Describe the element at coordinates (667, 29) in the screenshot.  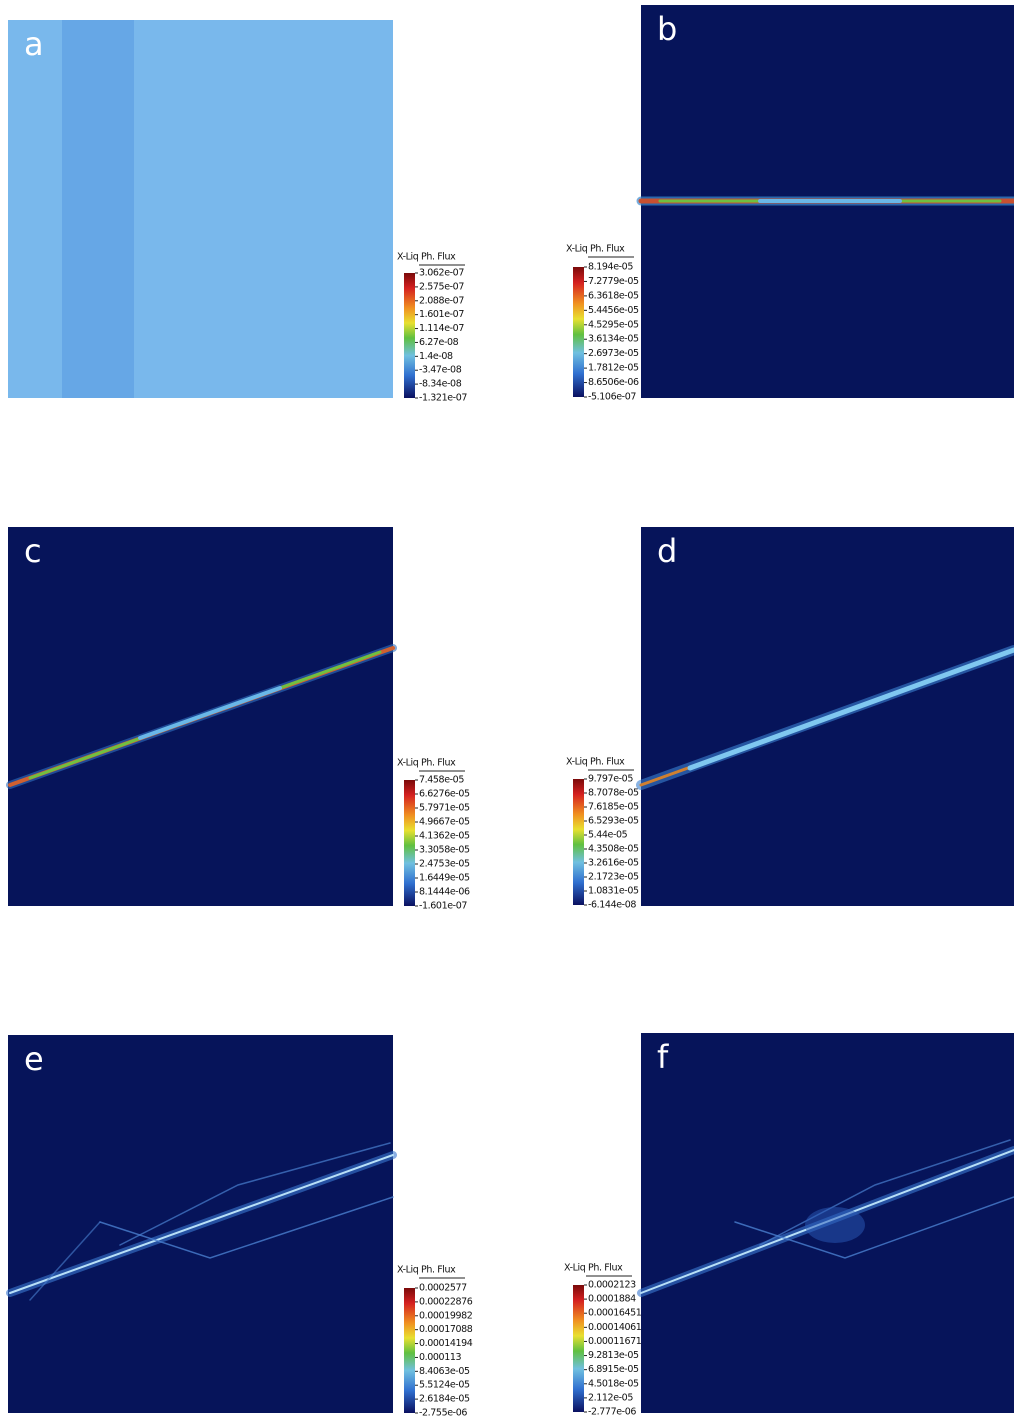
I see `panel-label: b` at that location.